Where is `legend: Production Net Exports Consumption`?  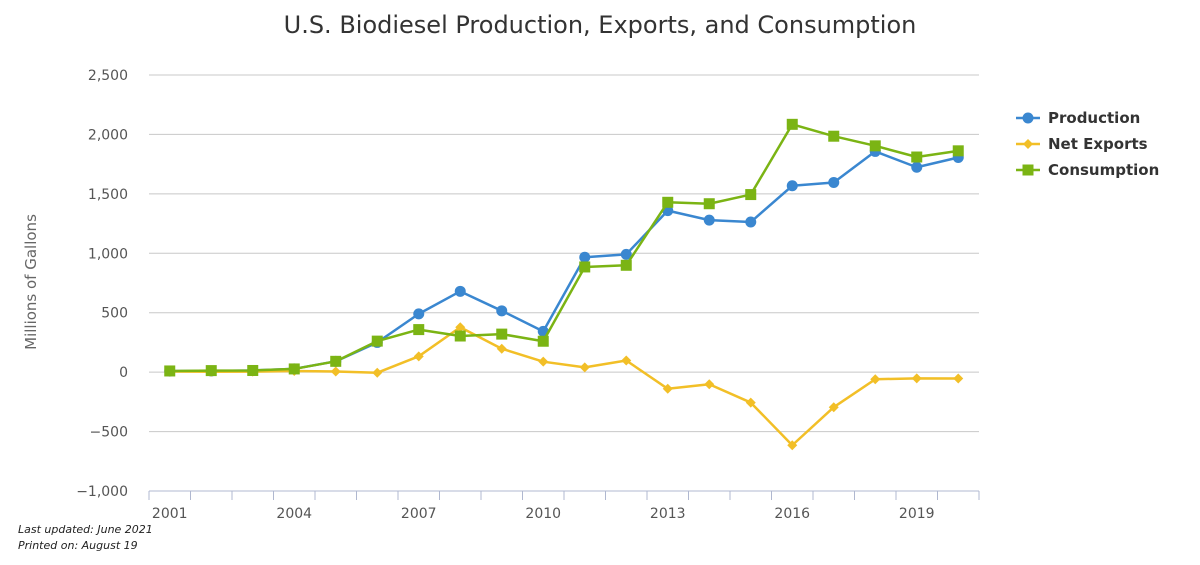 legend: Production Net Exports Consumption is located at coordinates (1087, 144).